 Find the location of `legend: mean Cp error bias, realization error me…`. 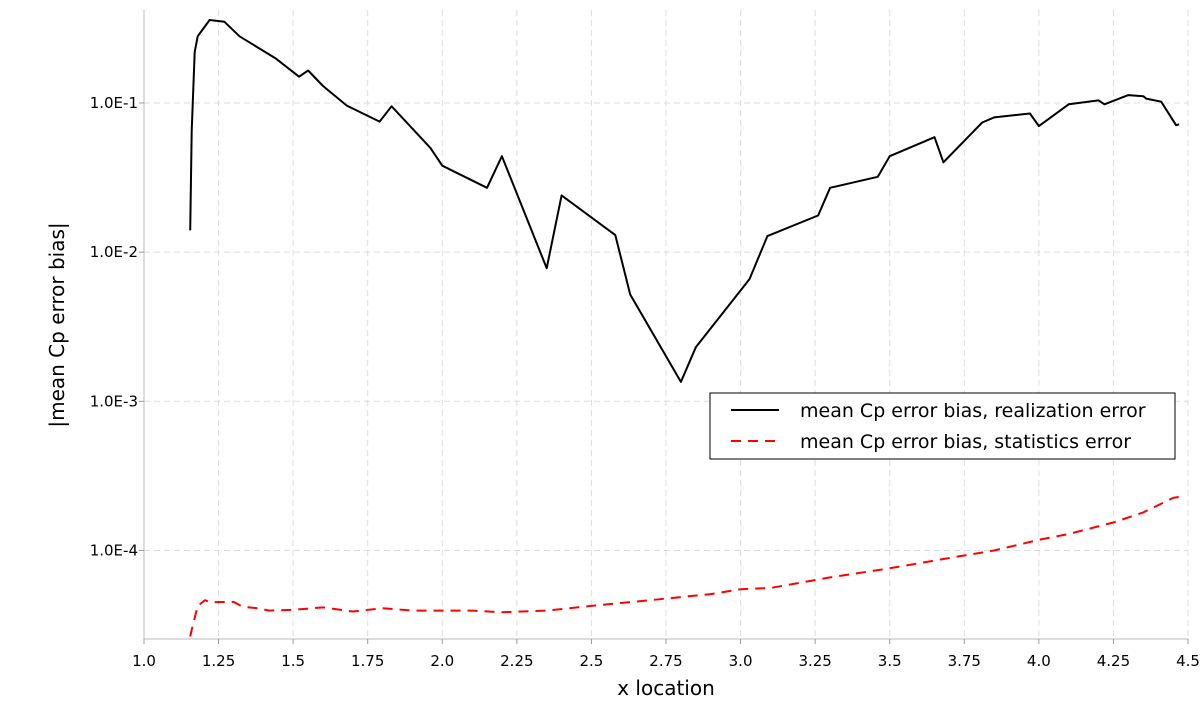

legend: mean Cp error bias, realization error me… is located at coordinates (942, 426).